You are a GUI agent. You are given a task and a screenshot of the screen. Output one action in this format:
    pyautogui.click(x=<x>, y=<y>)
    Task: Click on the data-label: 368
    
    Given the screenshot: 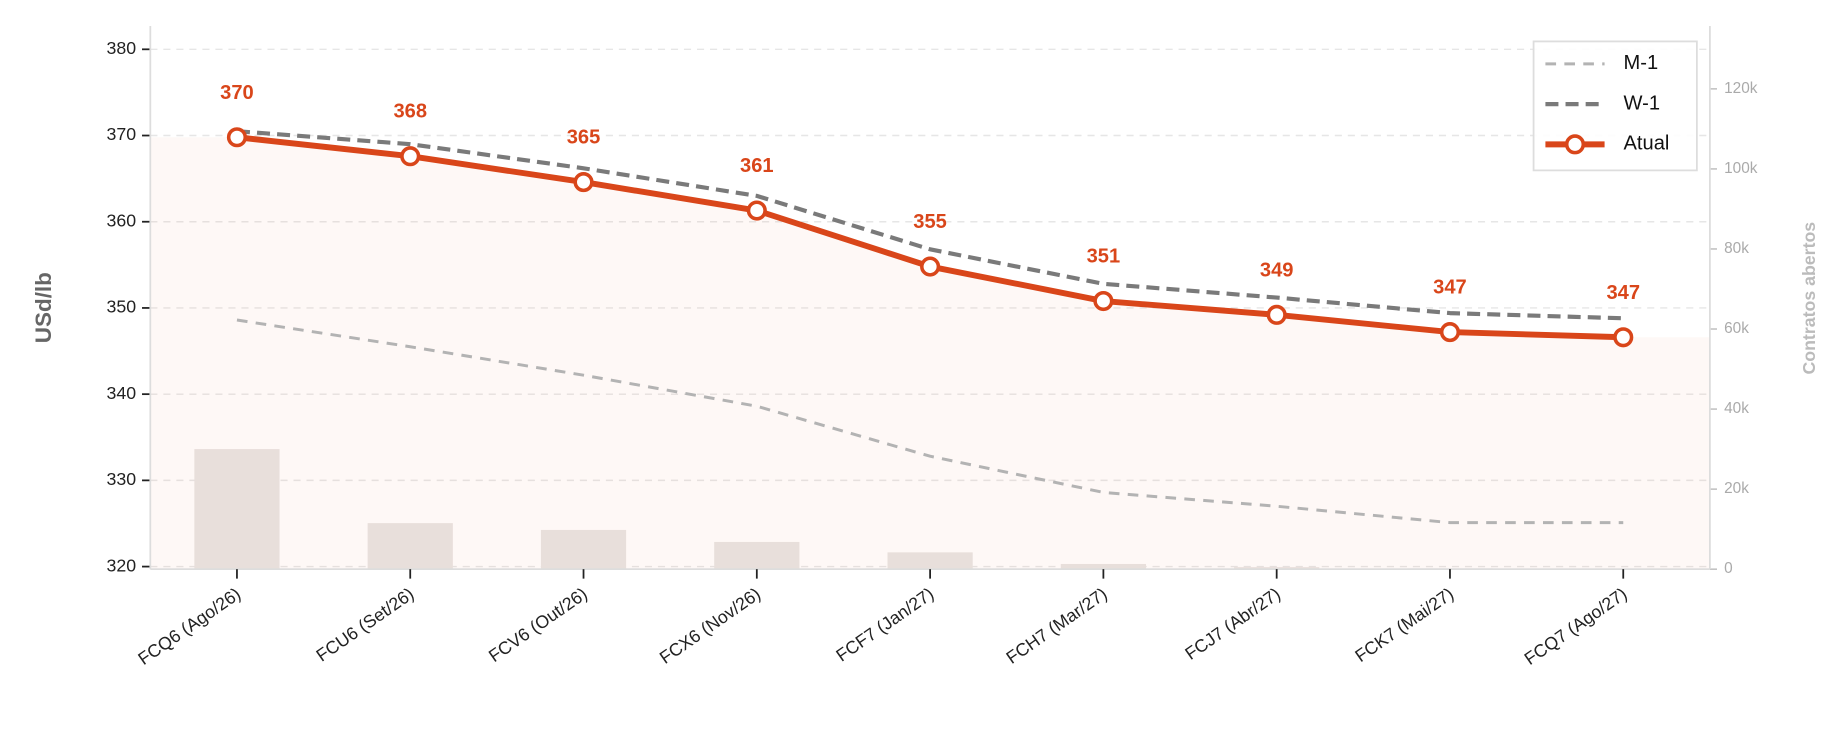 What is the action you would take?
    pyautogui.click(x=410, y=112)
    